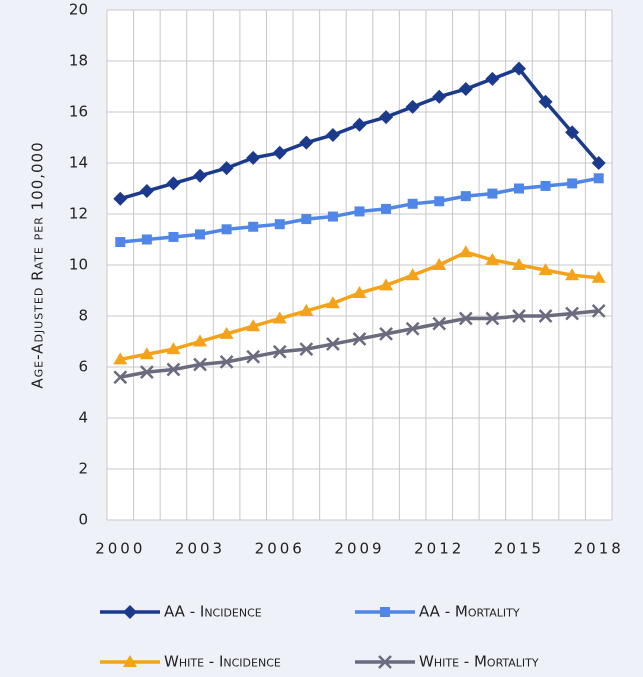 The width and height of the screenshot is (643, 677). I want to click on y-tick-label: 12, so click(78, 214).